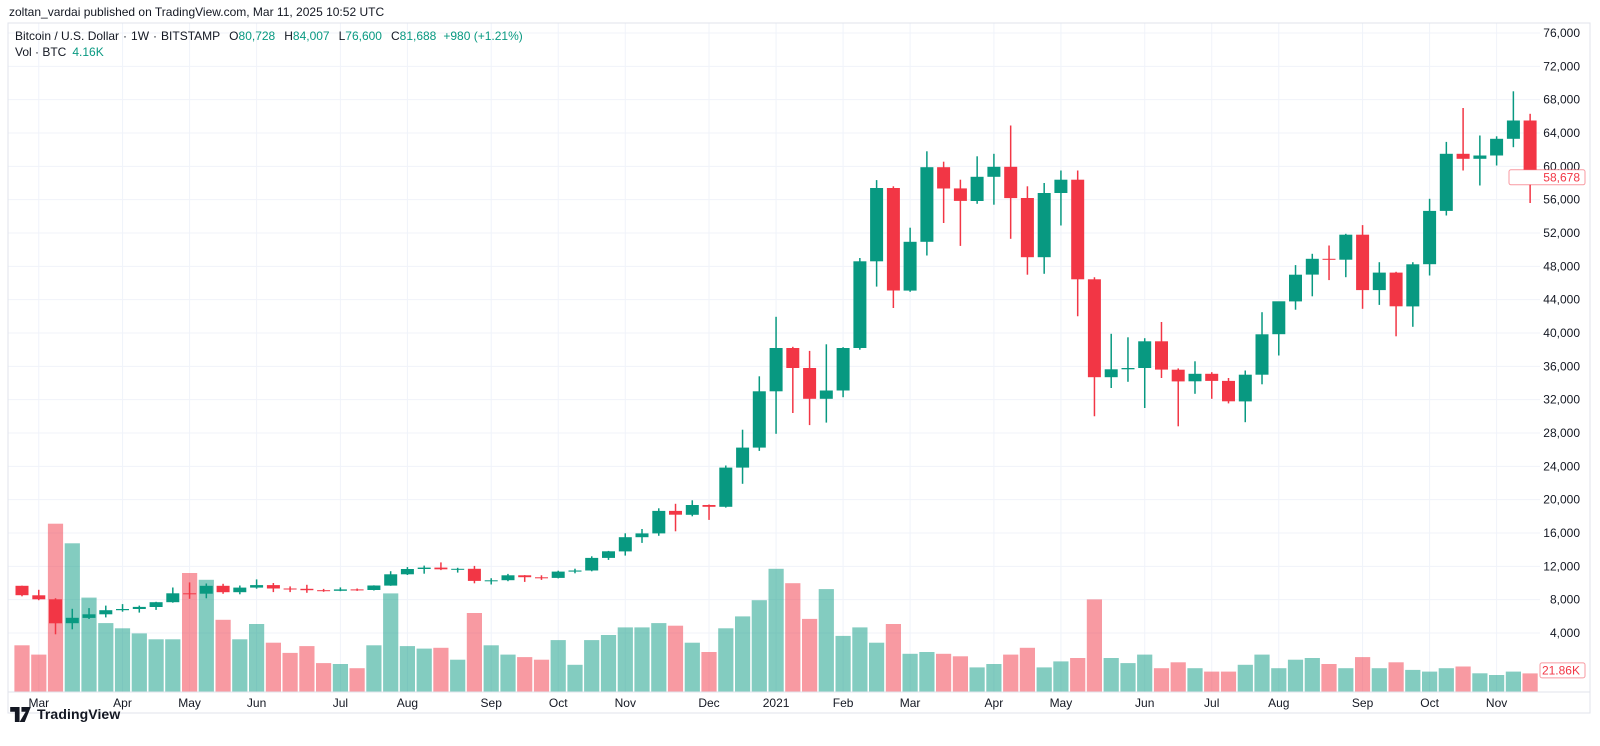 This screenshot has width=1600, height=746. Describe the element at coordinates (1561, 366) in the screenshot. I see `svg-text: 36,000` at that location.